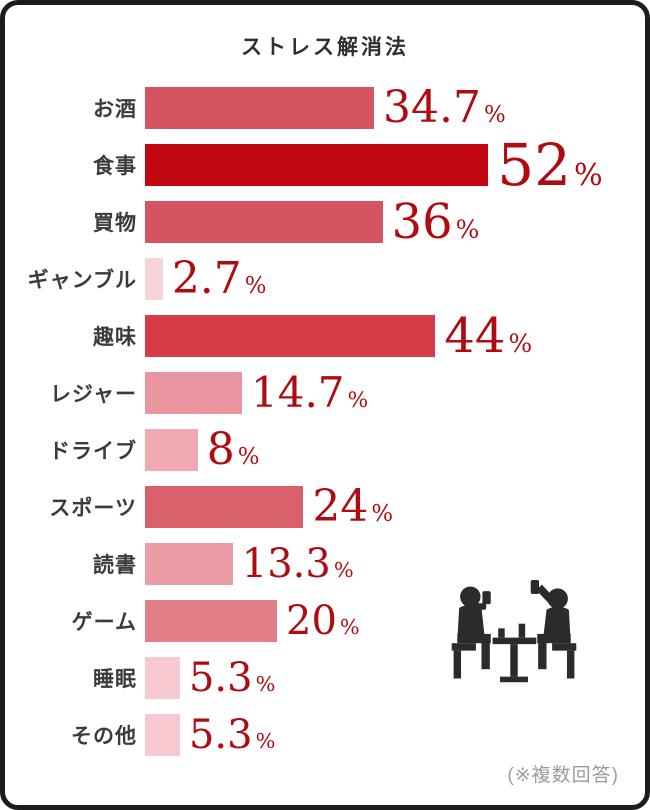  Describe the element at coordinates (298, 392) in the screenshot. I see `bar-value-number: 14.7` at that location.